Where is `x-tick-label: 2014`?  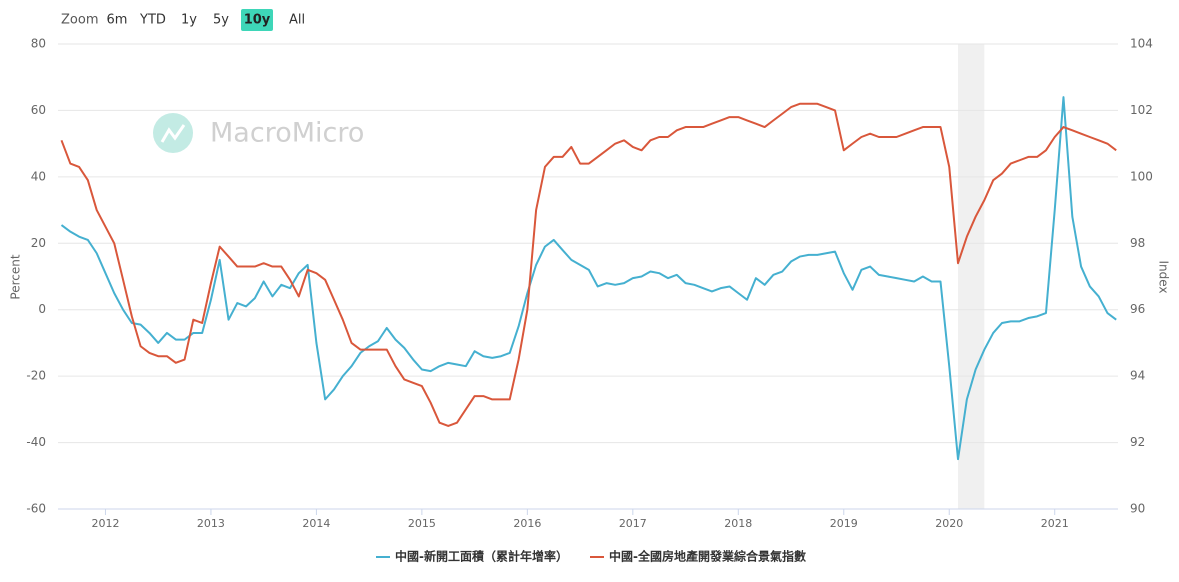 x-tick-label: 2014 is located at coordinates (316, 523).